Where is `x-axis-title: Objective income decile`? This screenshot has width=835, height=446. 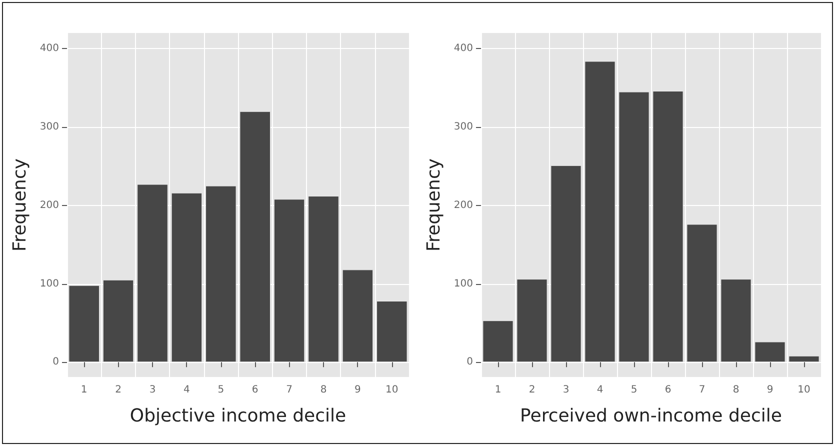 x-axis-title: Objective income decile is located at coordinates (238, 416).